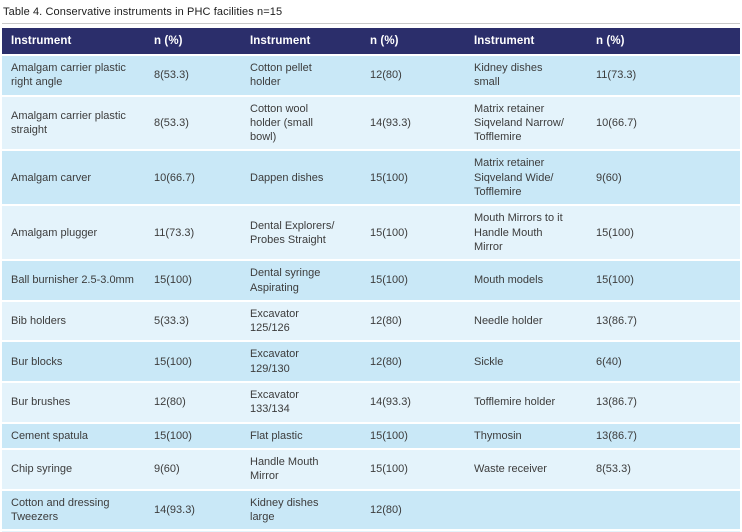  What do you see at coordinates (668, 362) in the screenshot?
I see `count-cell: 6(40)` at bounding box center [668, 362].